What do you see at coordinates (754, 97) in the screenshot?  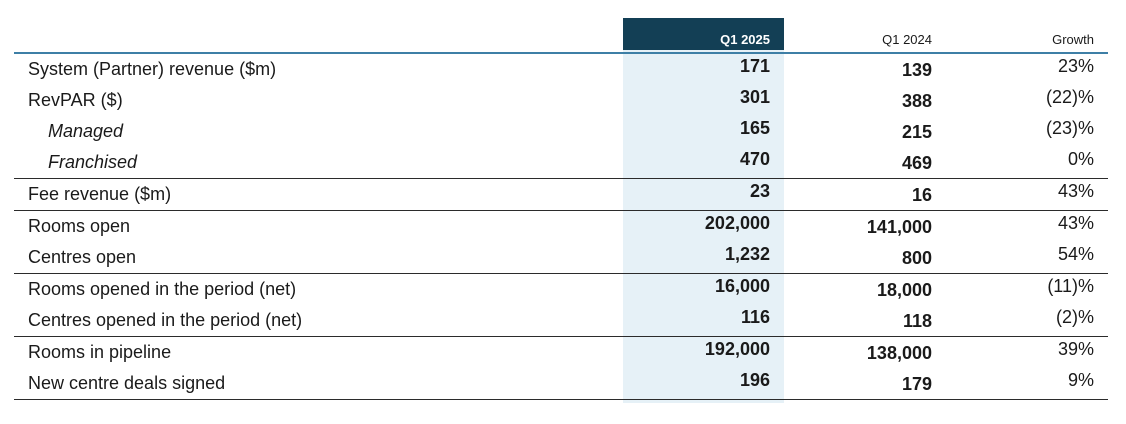 I see `value-q1-2025: 301` at bounding box center [754, 97].